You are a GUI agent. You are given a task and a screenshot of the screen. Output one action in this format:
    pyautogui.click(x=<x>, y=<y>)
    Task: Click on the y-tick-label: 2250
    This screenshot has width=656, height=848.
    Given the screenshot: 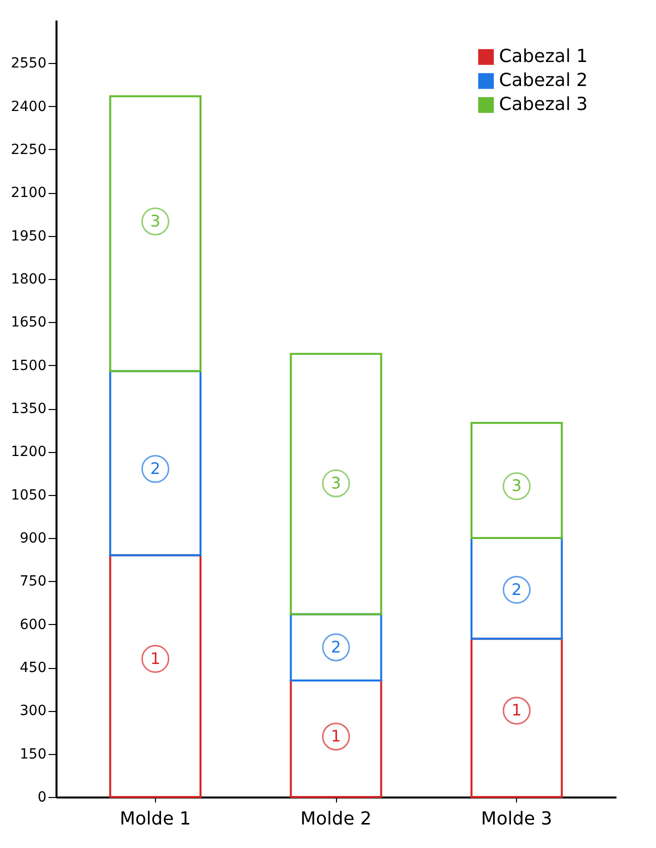 What is the action you would take?
    pyautogui.click(x=28, y=150)
    